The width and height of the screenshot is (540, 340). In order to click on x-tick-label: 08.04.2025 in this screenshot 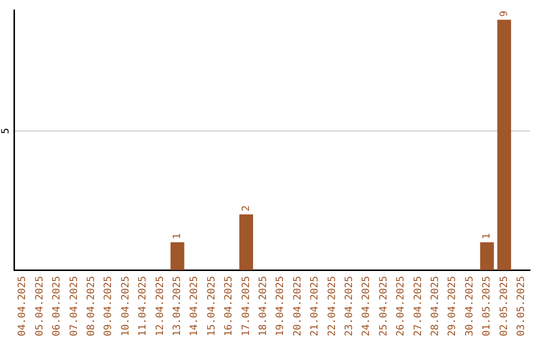, I will do `click(91, 306)`.